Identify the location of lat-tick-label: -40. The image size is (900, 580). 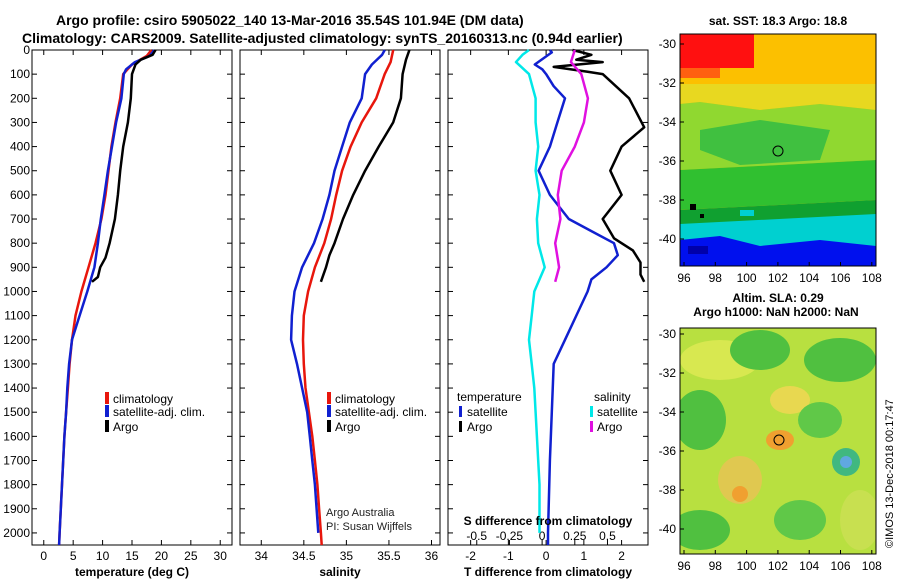
(668, 239).